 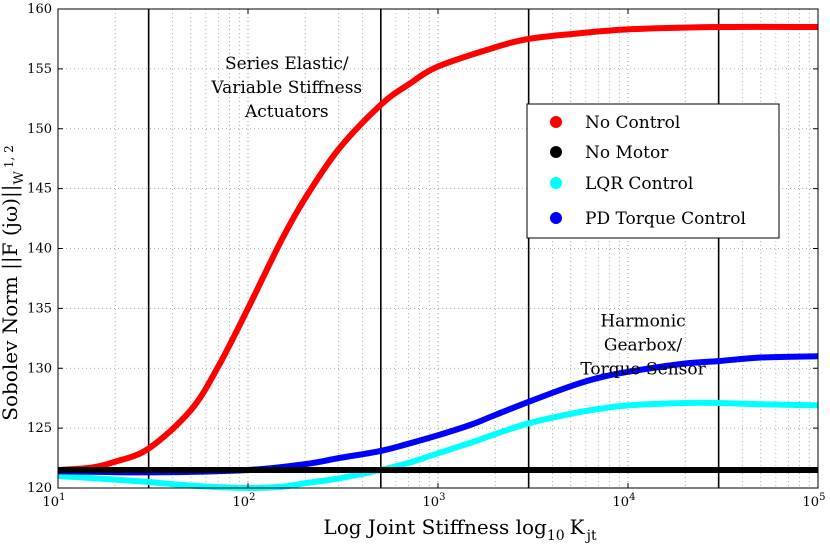 What do you see at coordinates (814, 501) in the screenshot?
I see `x-tick-label: 10⁵` at bounding box center [814, 501].